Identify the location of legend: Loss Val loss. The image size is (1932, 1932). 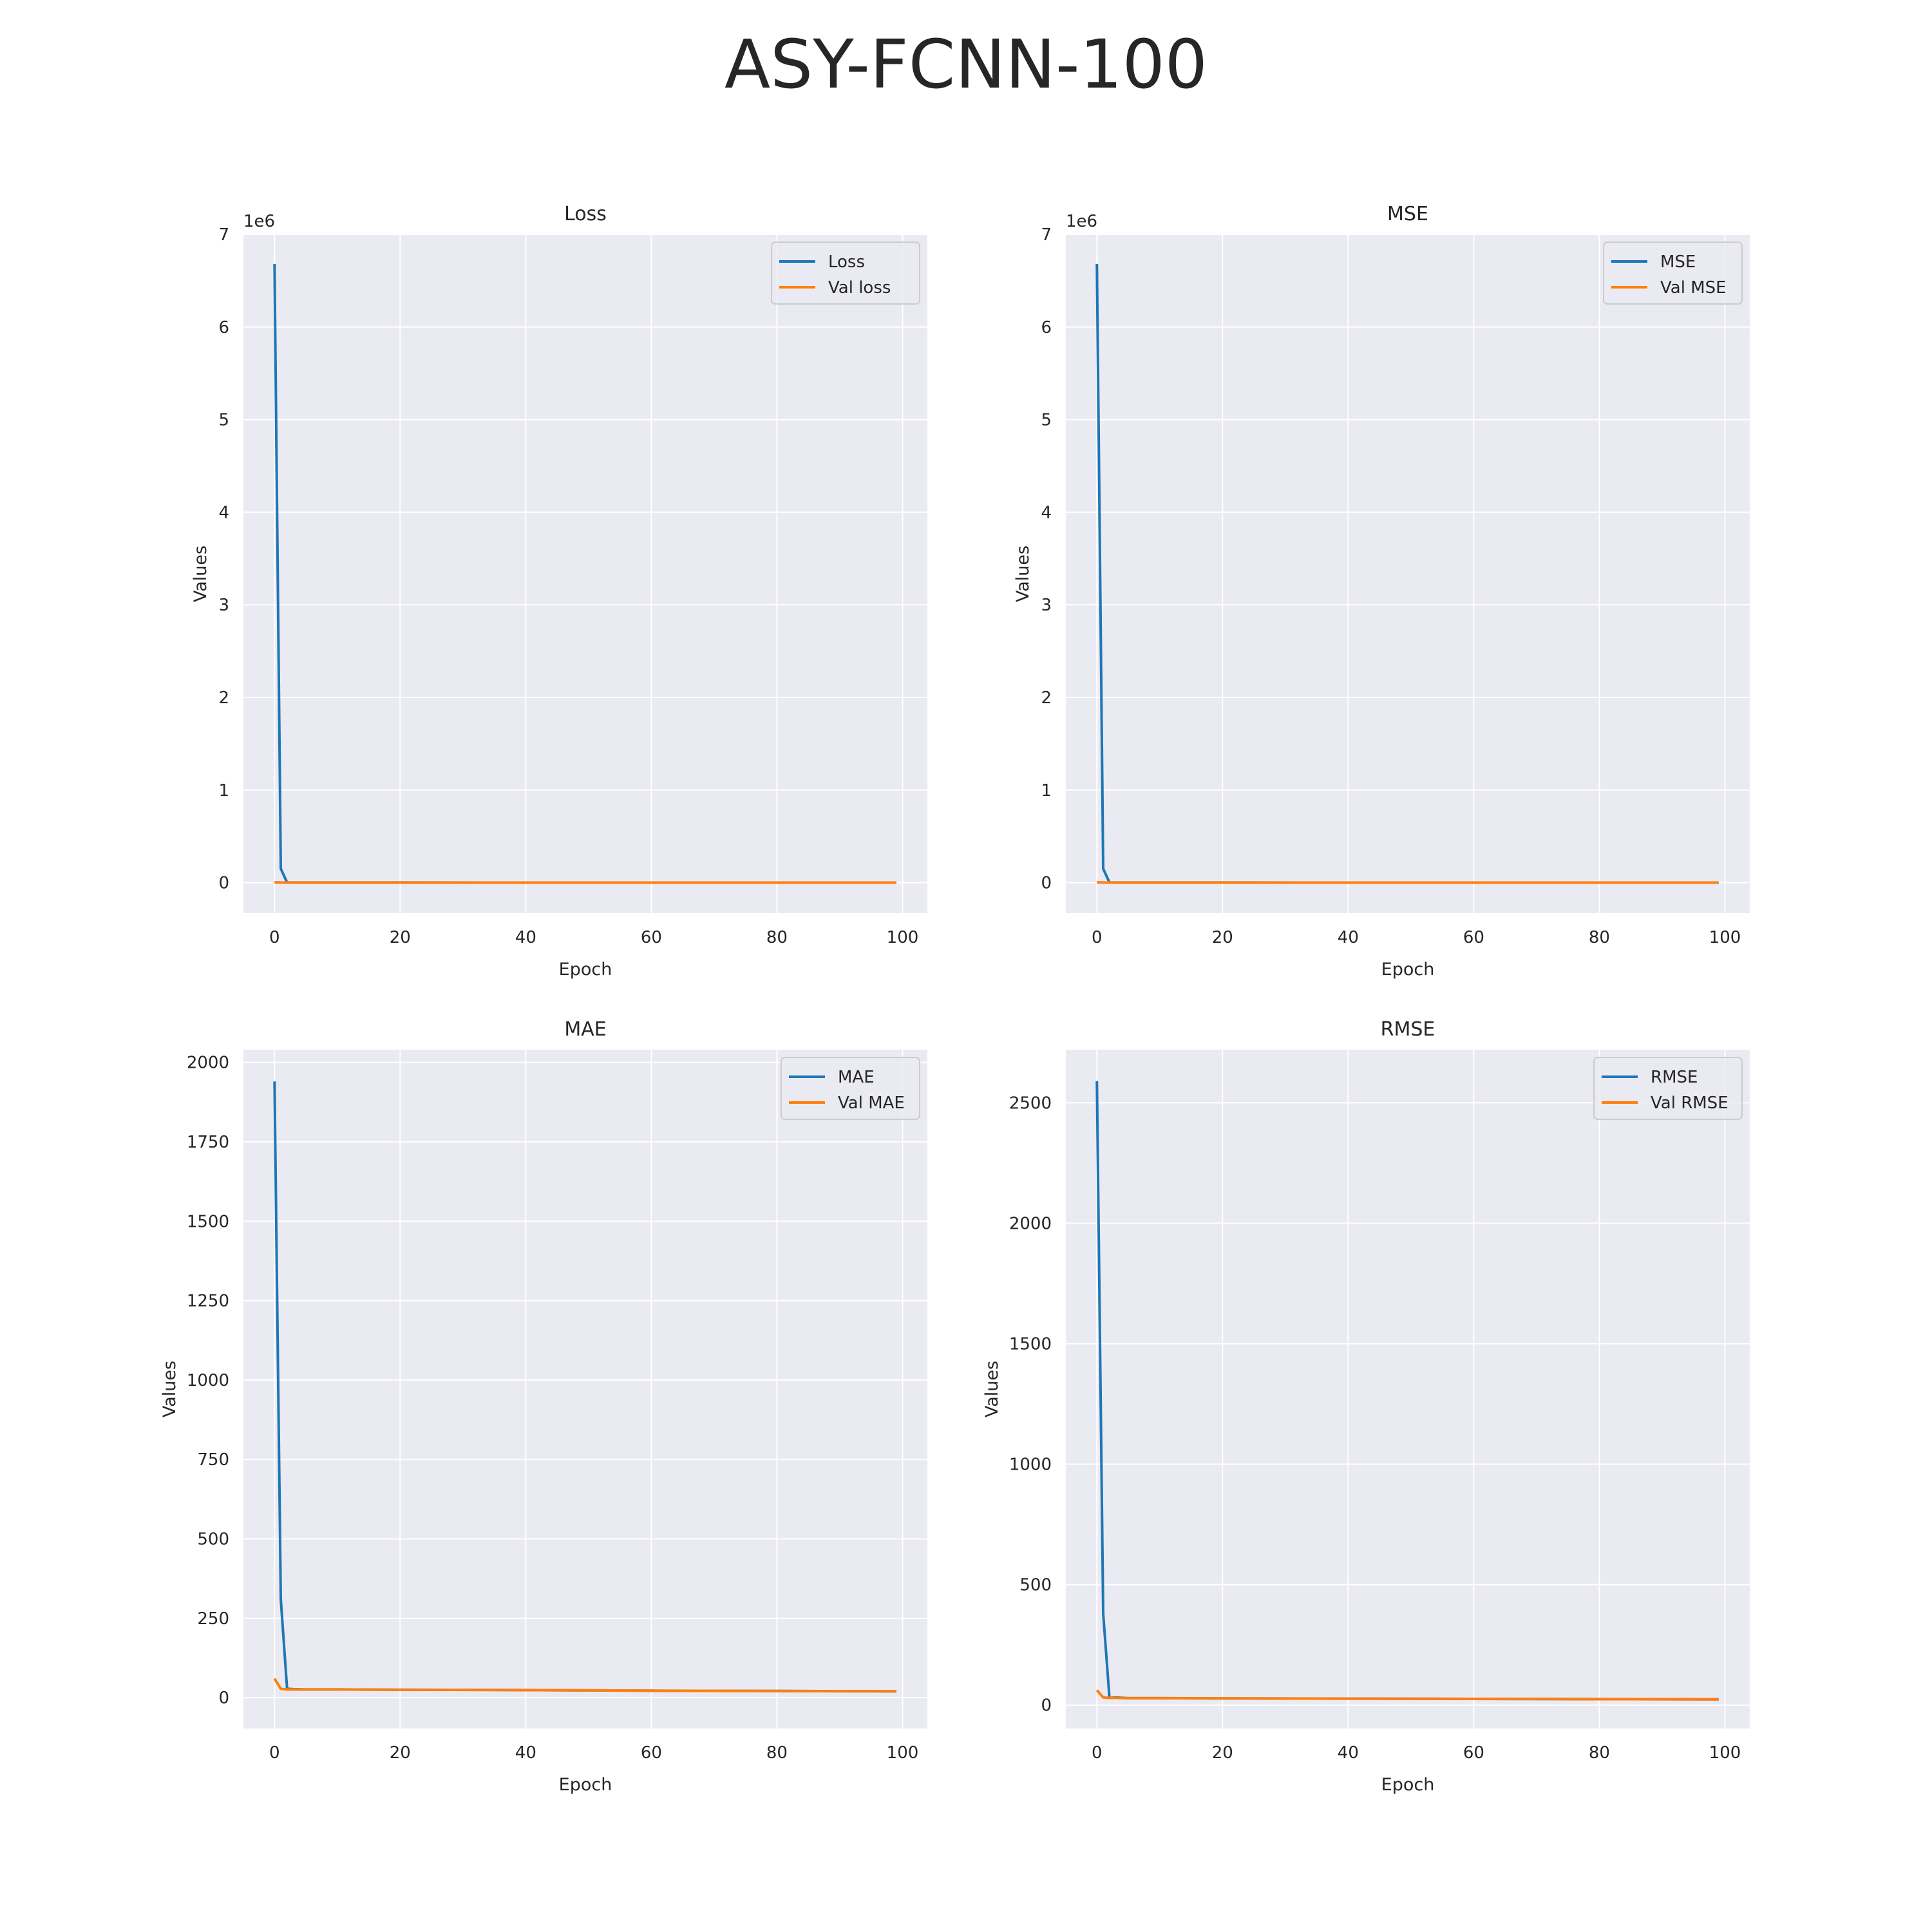
(846, 273).